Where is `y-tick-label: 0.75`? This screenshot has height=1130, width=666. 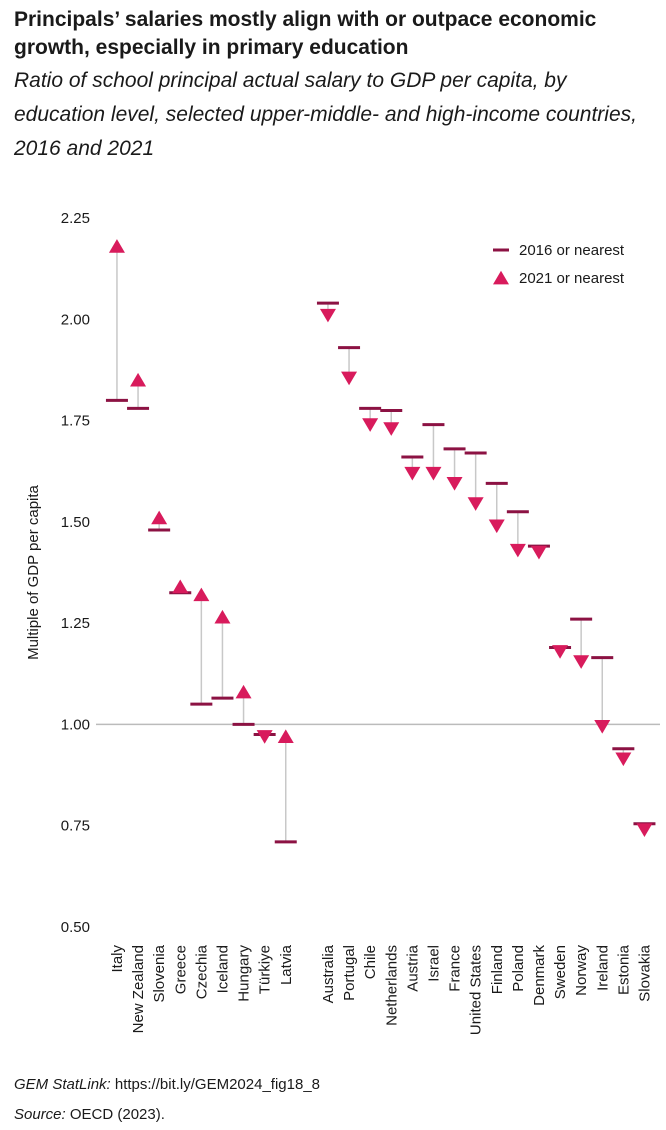
y-tick-label: 0.75 is located at coordinates (75, 826).